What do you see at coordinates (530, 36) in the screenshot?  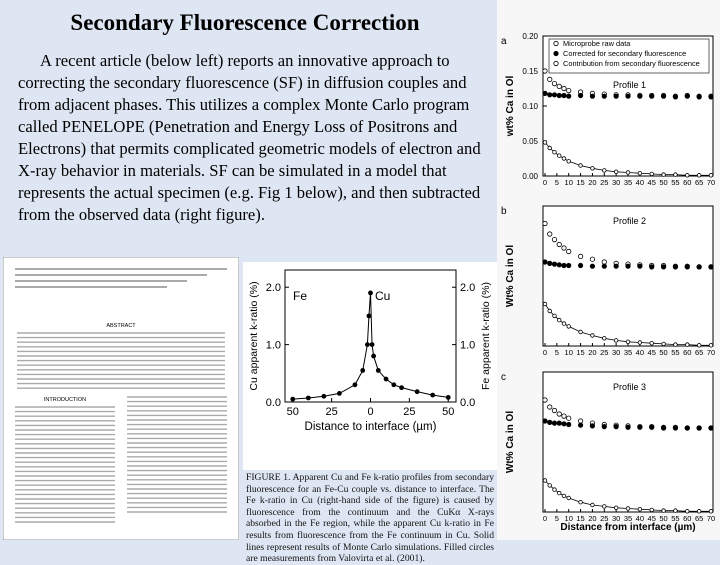 I see `y-tick-label: 0.20` at bounding box center [530, 36].